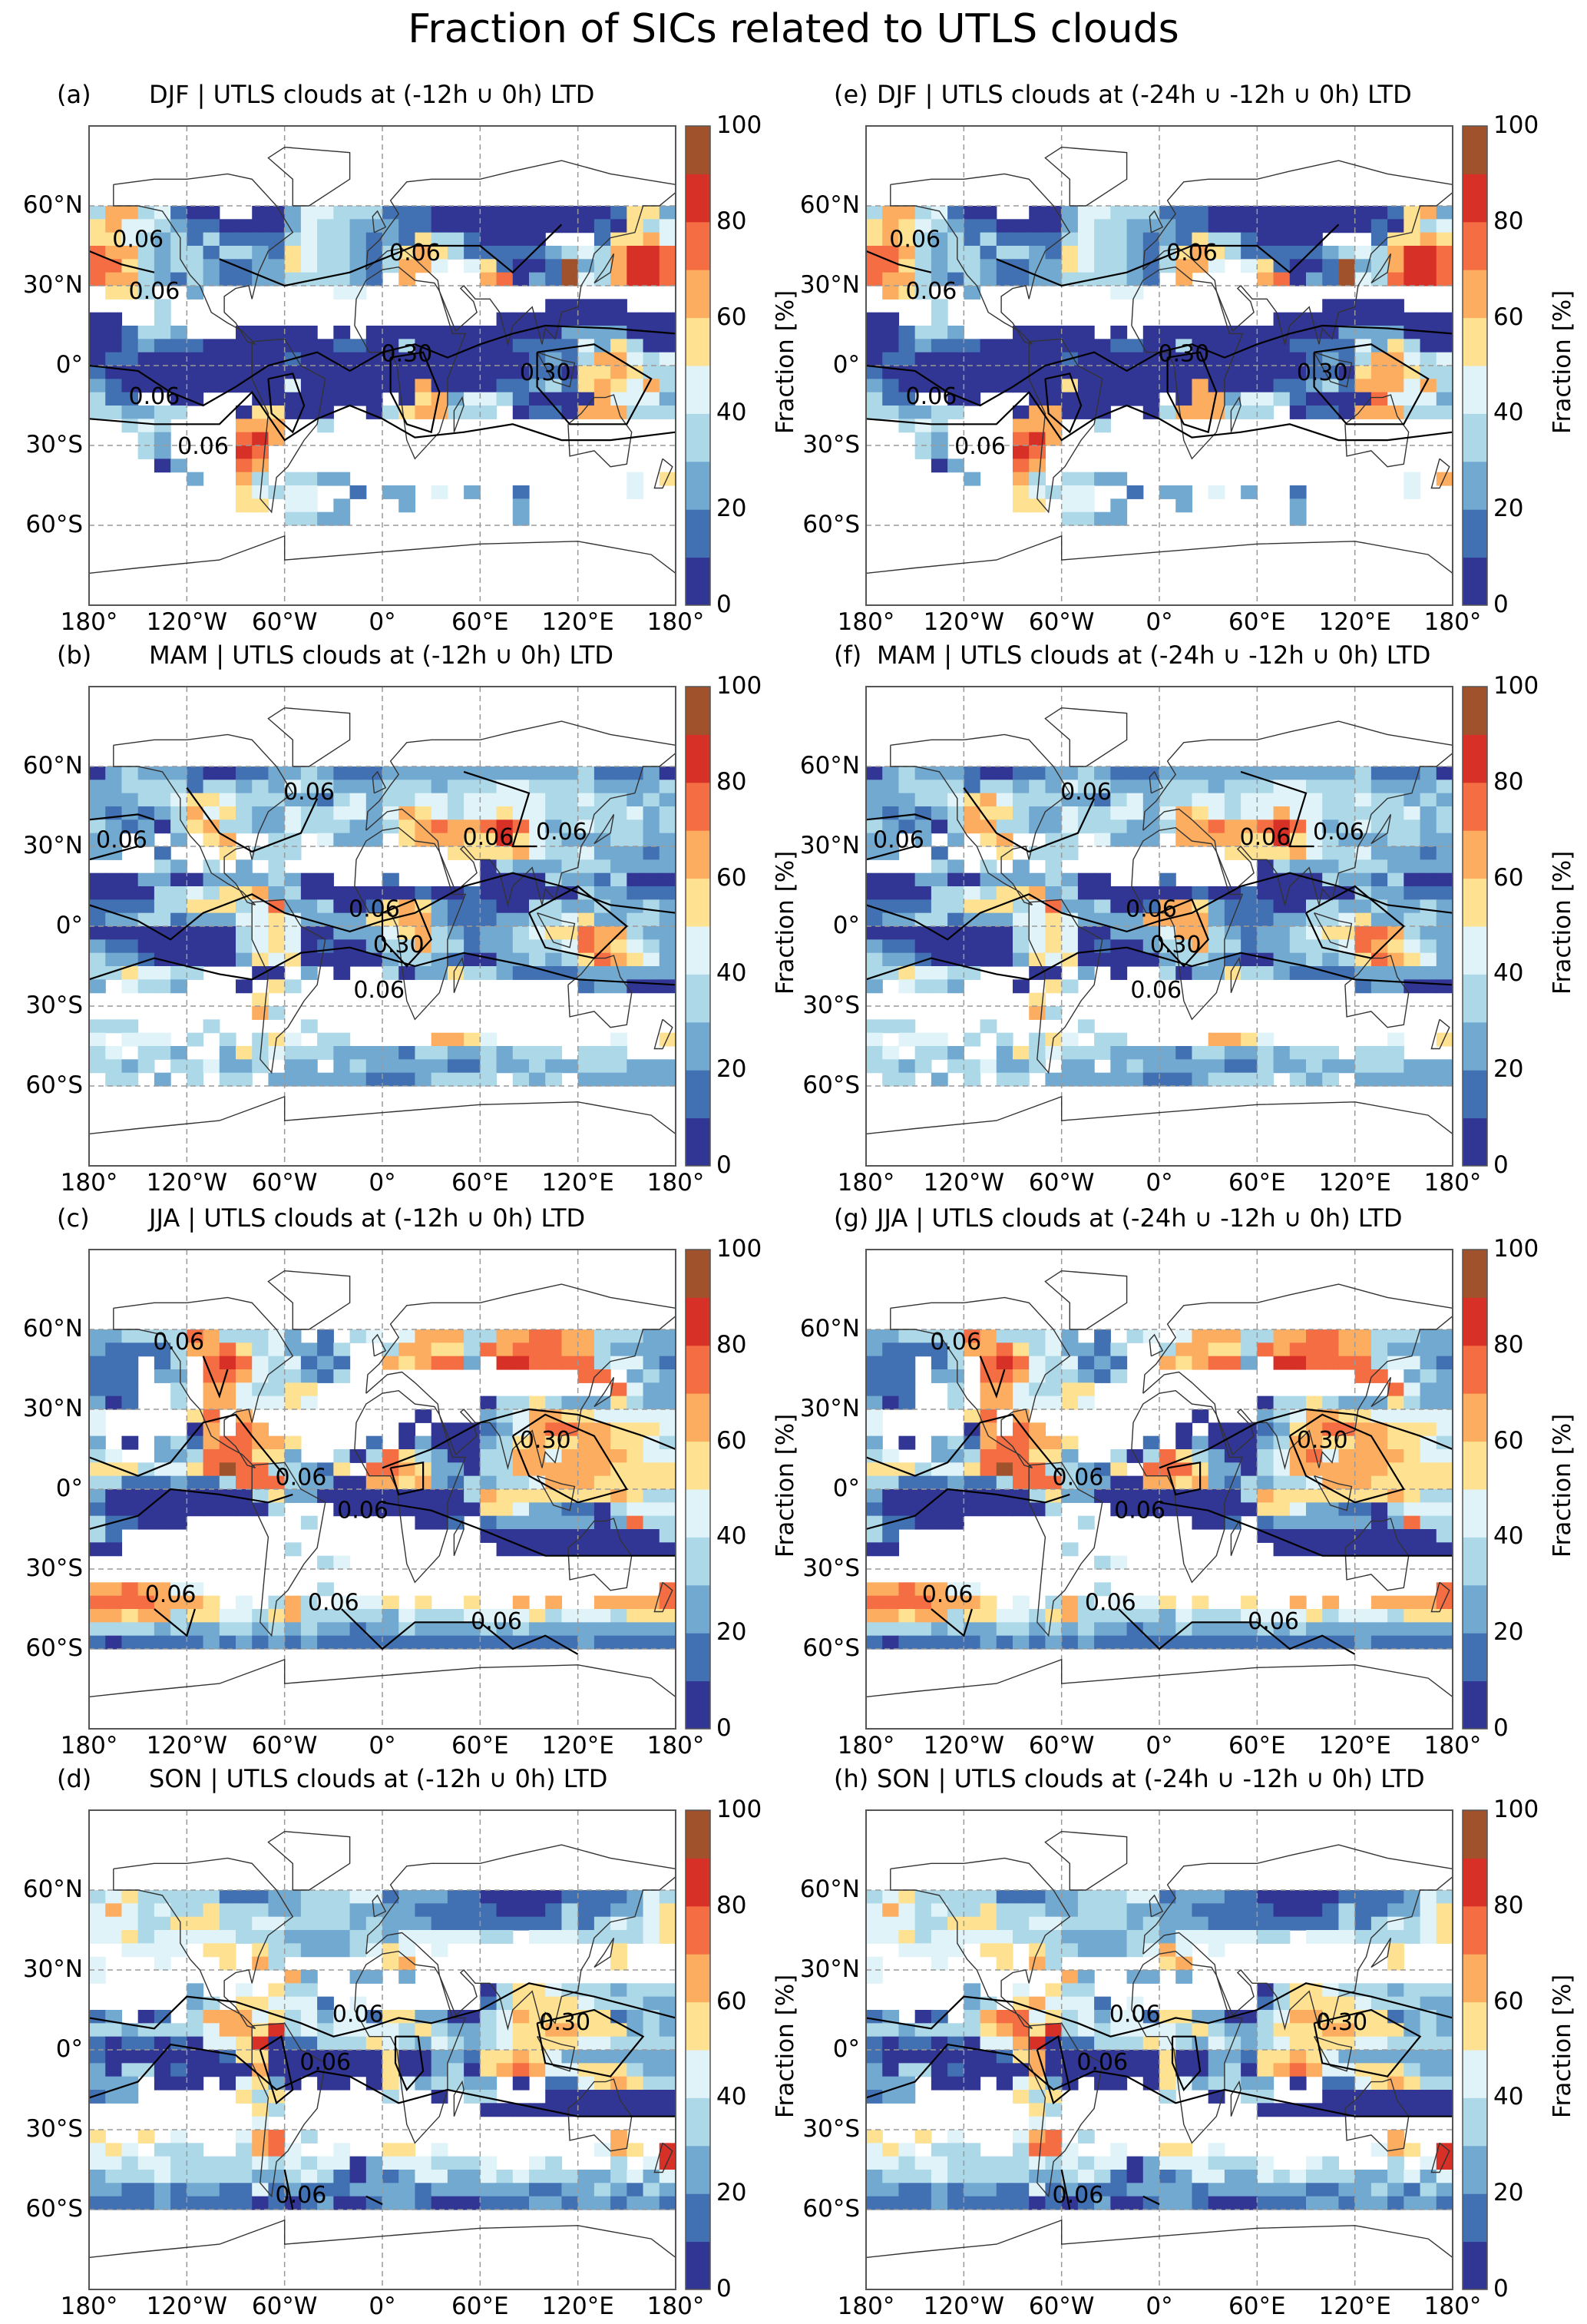  Describe the element at coordinates (381, 655) in the screenshot. I see `panel-title: MAM | UTLS clouds at (-12h ∪ 0h) LTD` at that location.